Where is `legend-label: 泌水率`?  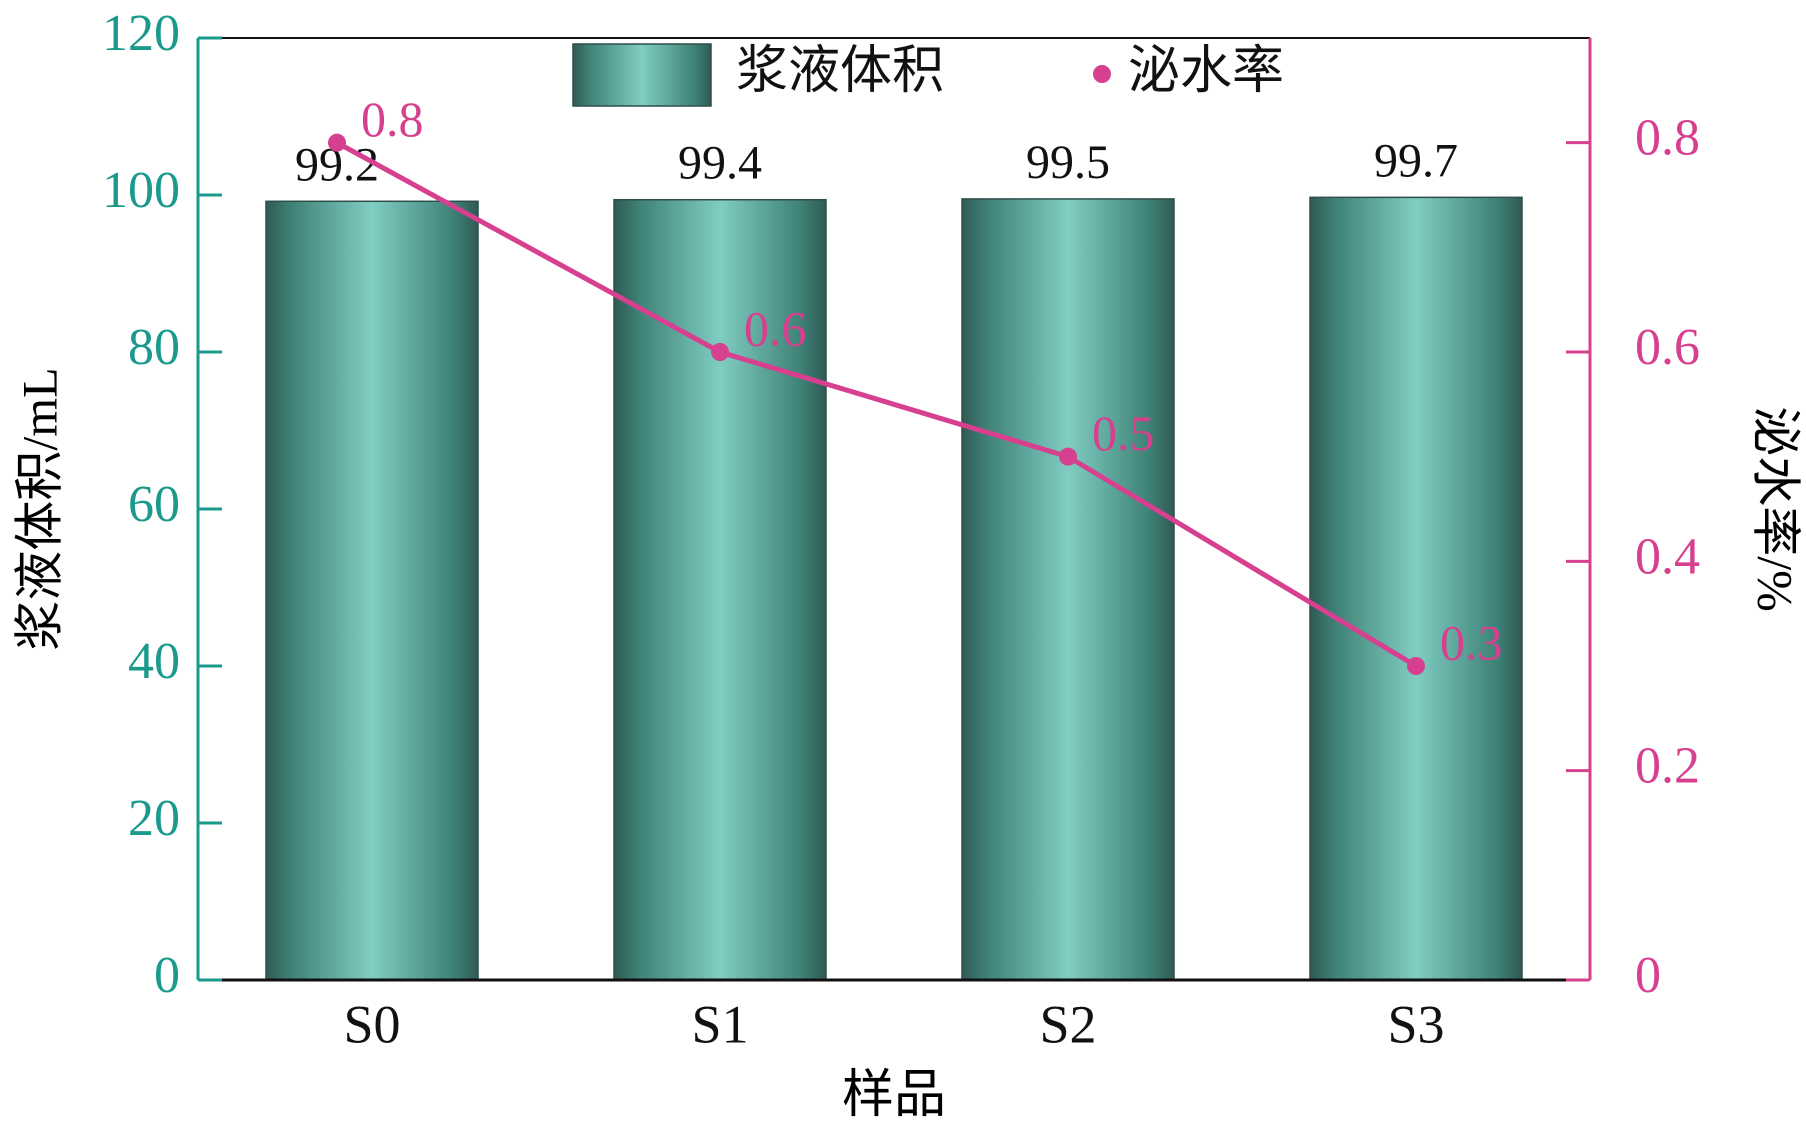
legend-label: 泌水率 is located at coordinates (1206, 71).